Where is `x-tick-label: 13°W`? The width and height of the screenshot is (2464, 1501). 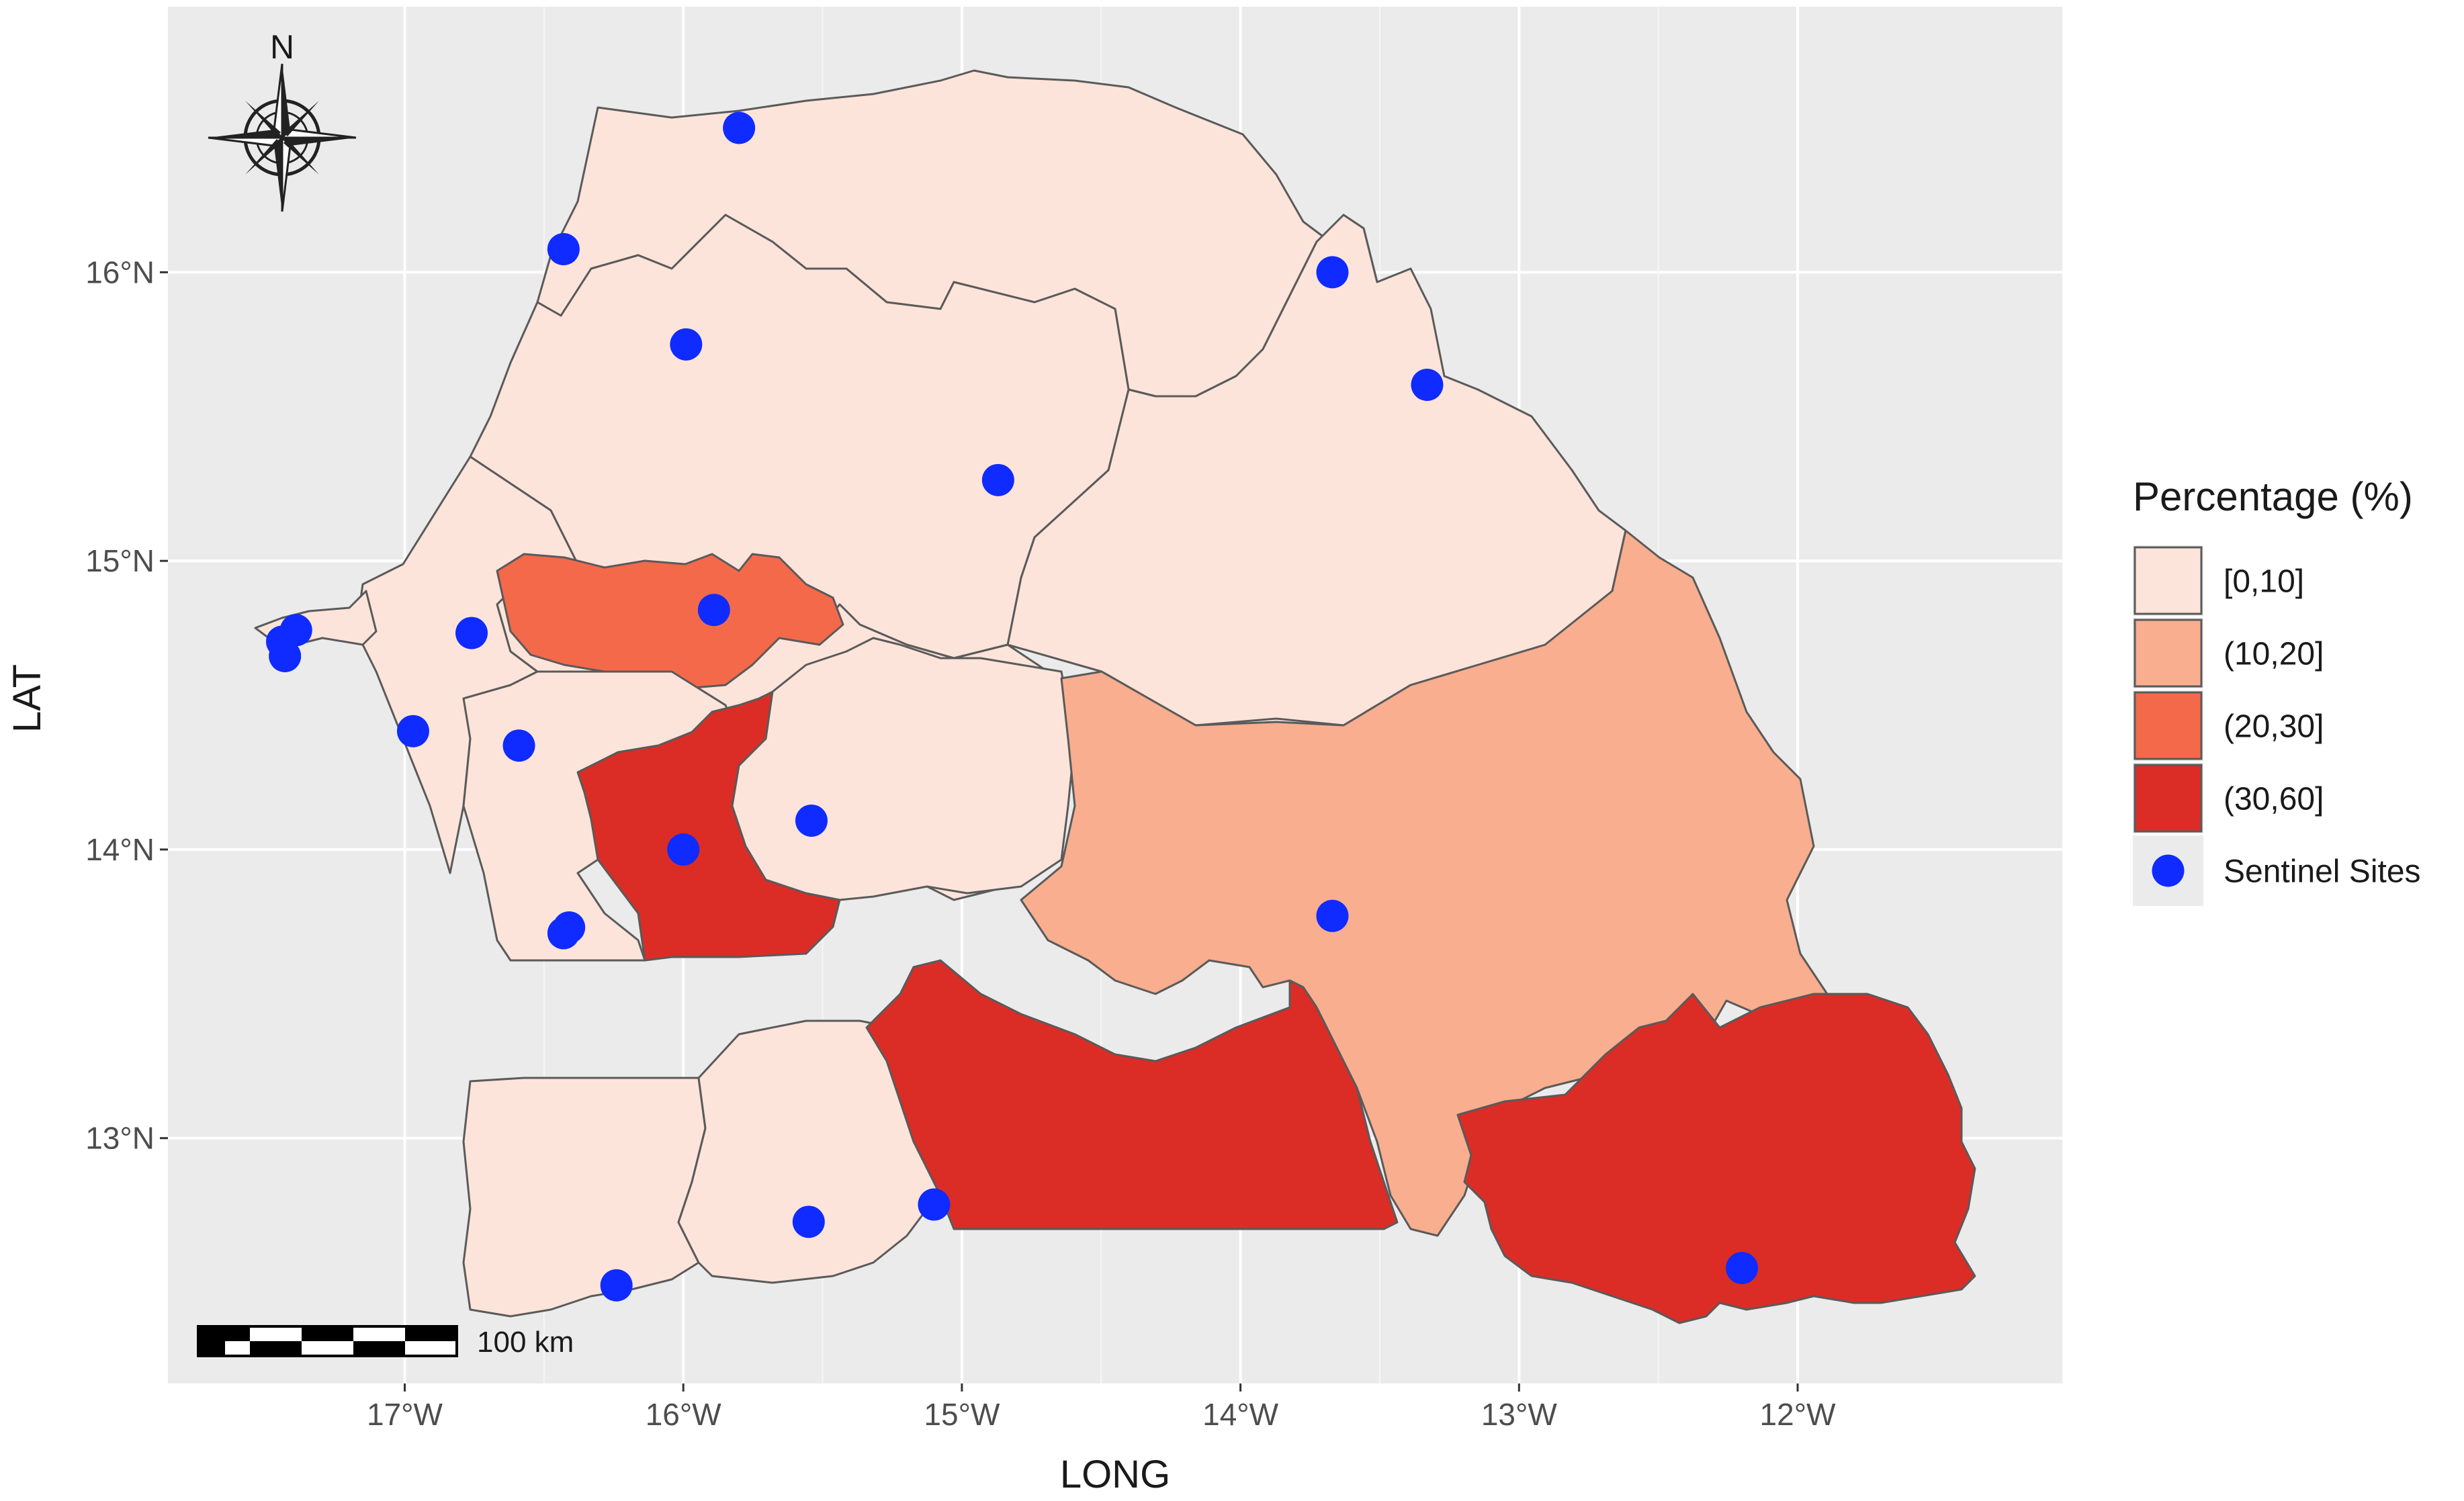 x-tick-label: 13°W is located at coordinates (1519, 1414).